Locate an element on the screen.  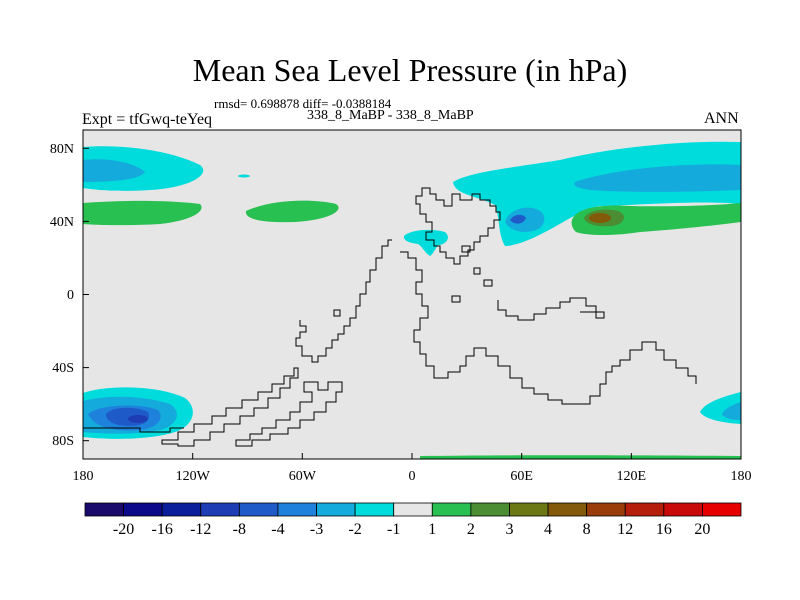
chart-title: Mean Sea Level Pressure (in hPa) is located at coordinates (410, 70).